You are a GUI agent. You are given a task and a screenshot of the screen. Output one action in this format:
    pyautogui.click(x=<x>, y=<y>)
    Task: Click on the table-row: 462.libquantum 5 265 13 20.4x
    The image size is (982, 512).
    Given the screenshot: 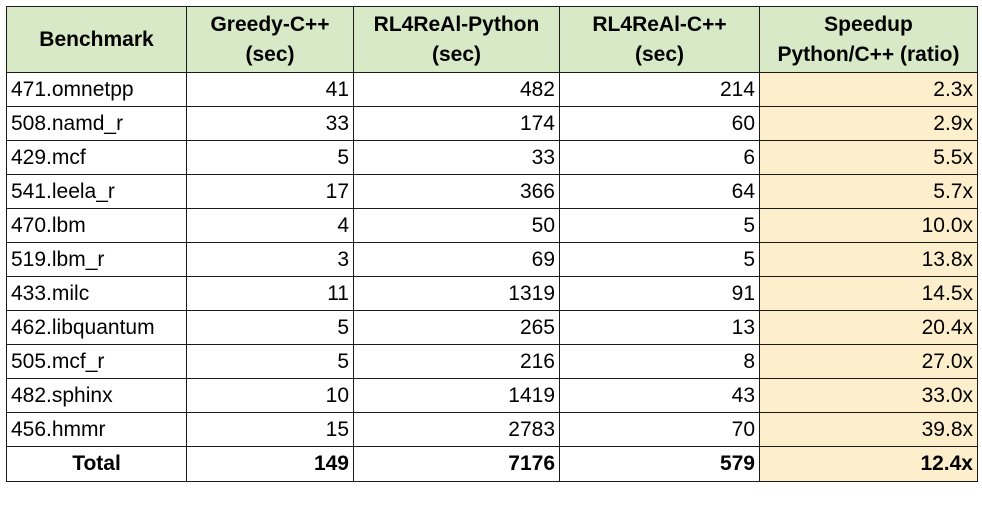 What is the action you would take?
    pyautogui.click(x=492, y=327)
    